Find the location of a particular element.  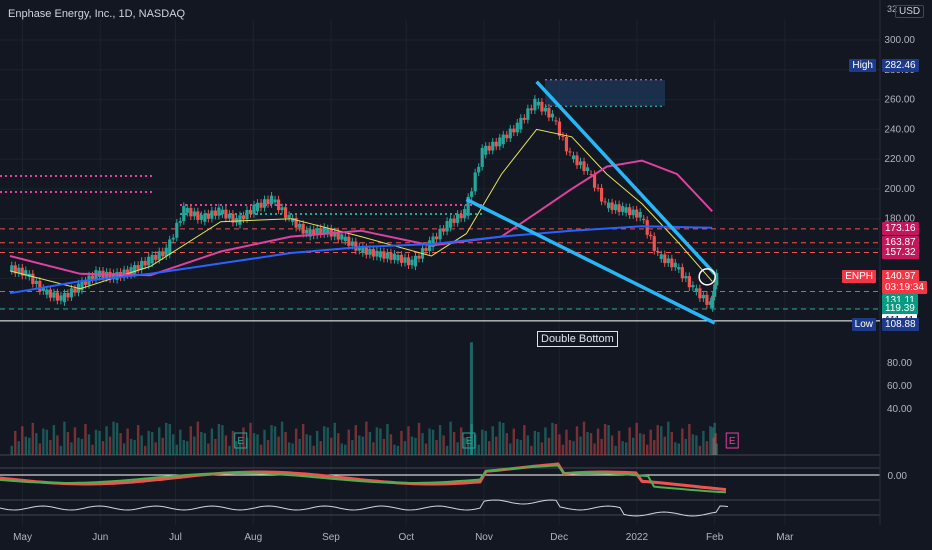

volume-spike is located at coordinates (471, 398).